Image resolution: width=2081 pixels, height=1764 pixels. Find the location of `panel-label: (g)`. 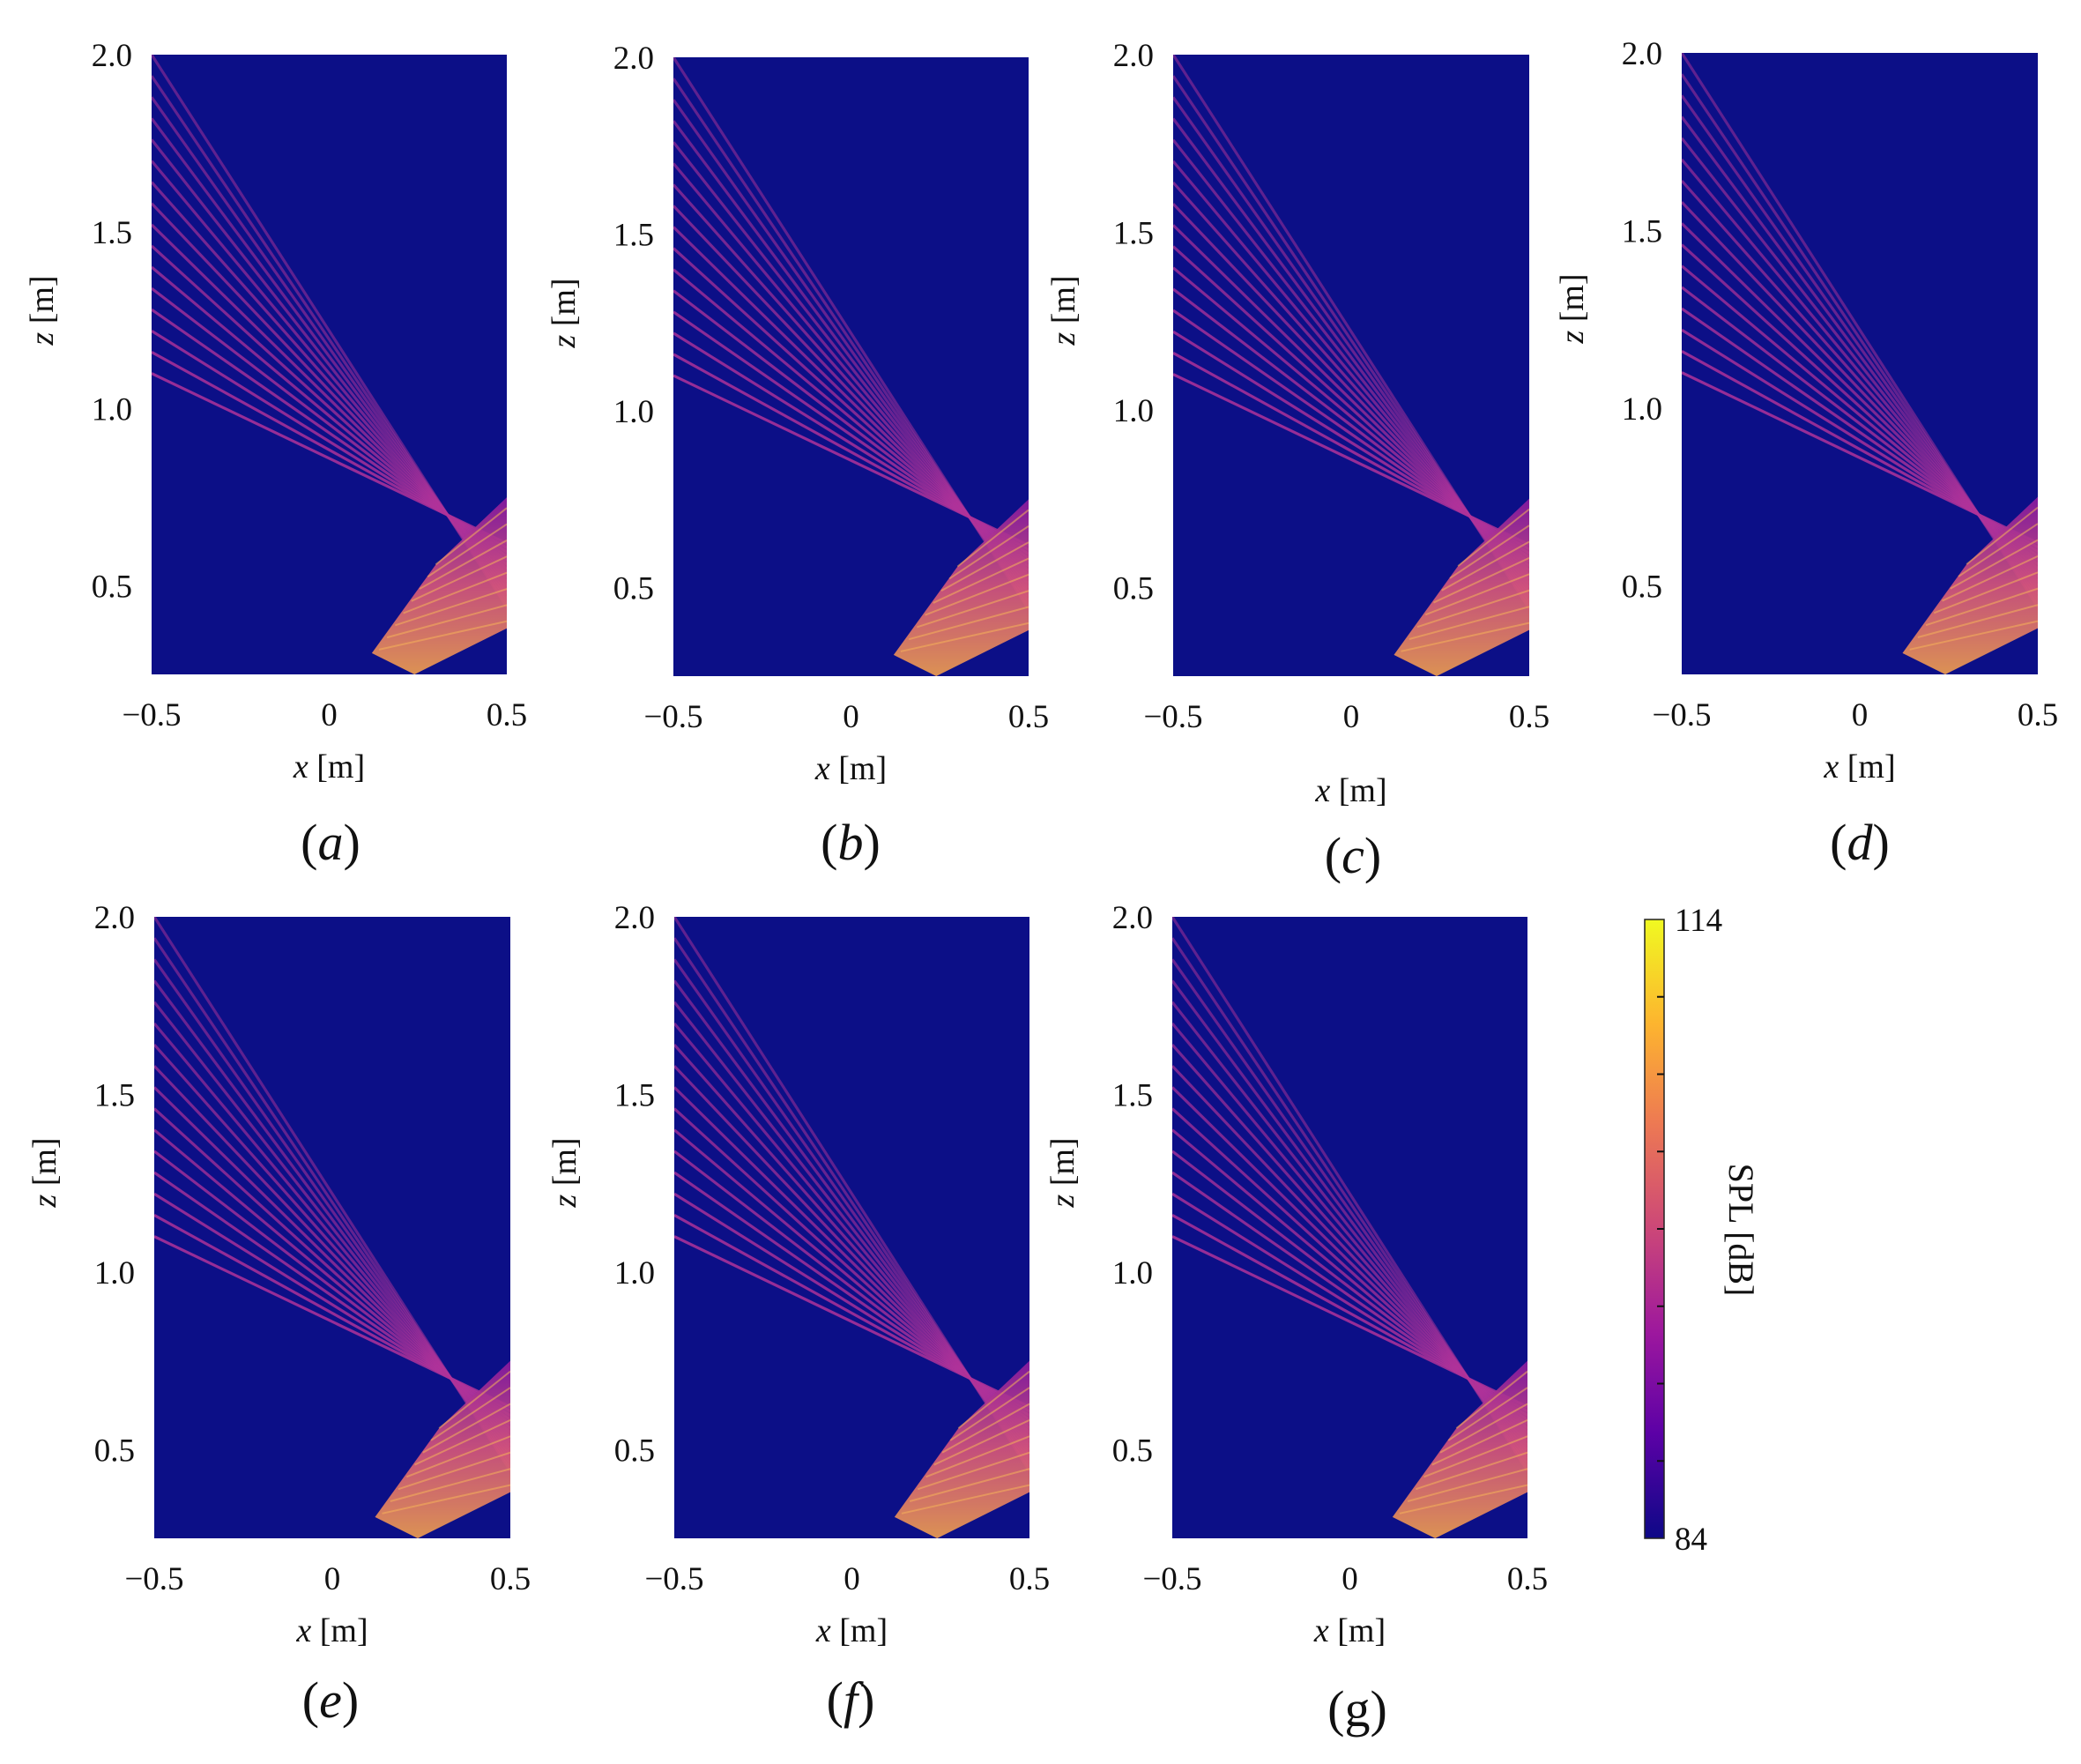

panel-label: (g) is located at coordinates (1357, 1709).